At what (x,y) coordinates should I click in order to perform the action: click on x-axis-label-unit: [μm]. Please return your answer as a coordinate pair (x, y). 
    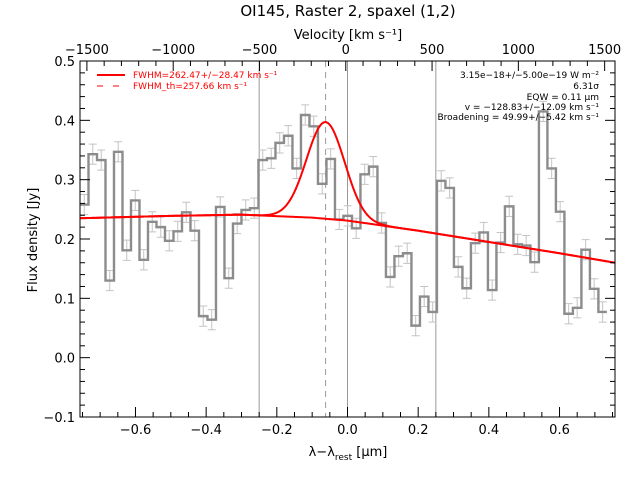
    Looking at the image, I should click on (369, 452).